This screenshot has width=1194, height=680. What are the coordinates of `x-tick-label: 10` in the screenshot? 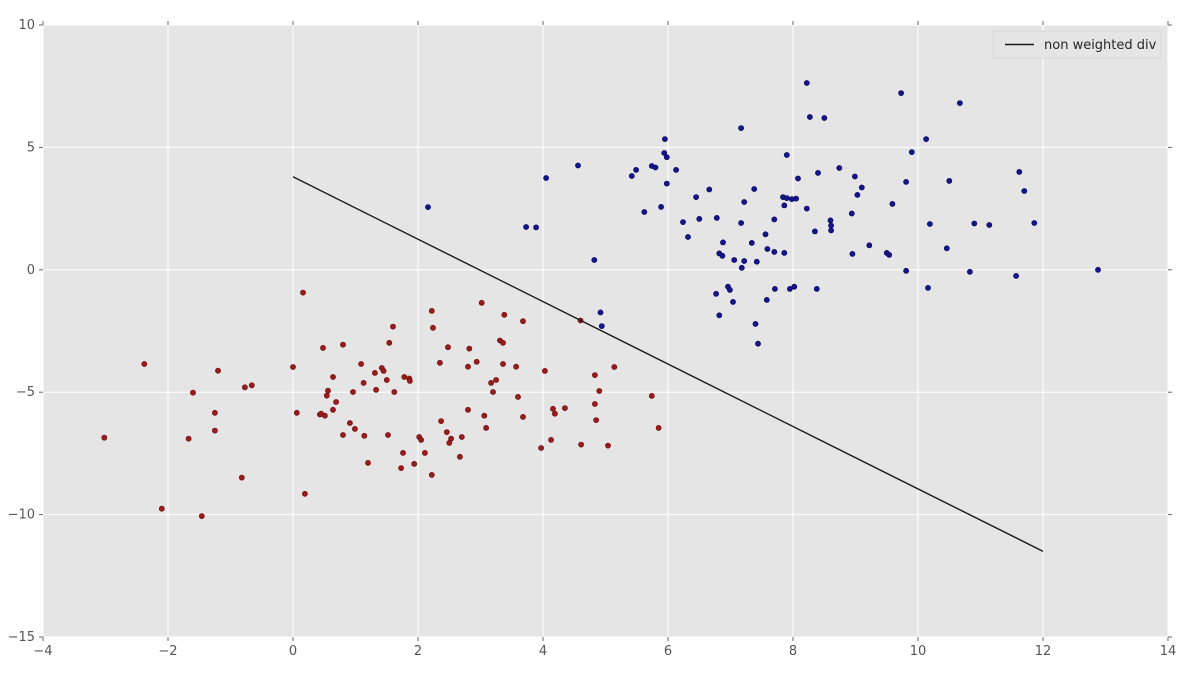 It's located at (918, 651).